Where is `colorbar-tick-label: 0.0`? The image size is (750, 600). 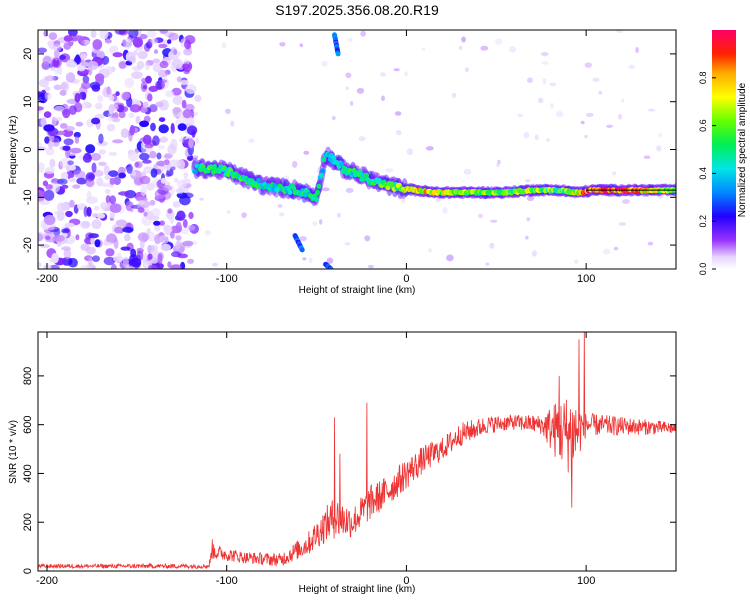
colorbar-tick-label: 0.0 is located at coordinates (703, 269).